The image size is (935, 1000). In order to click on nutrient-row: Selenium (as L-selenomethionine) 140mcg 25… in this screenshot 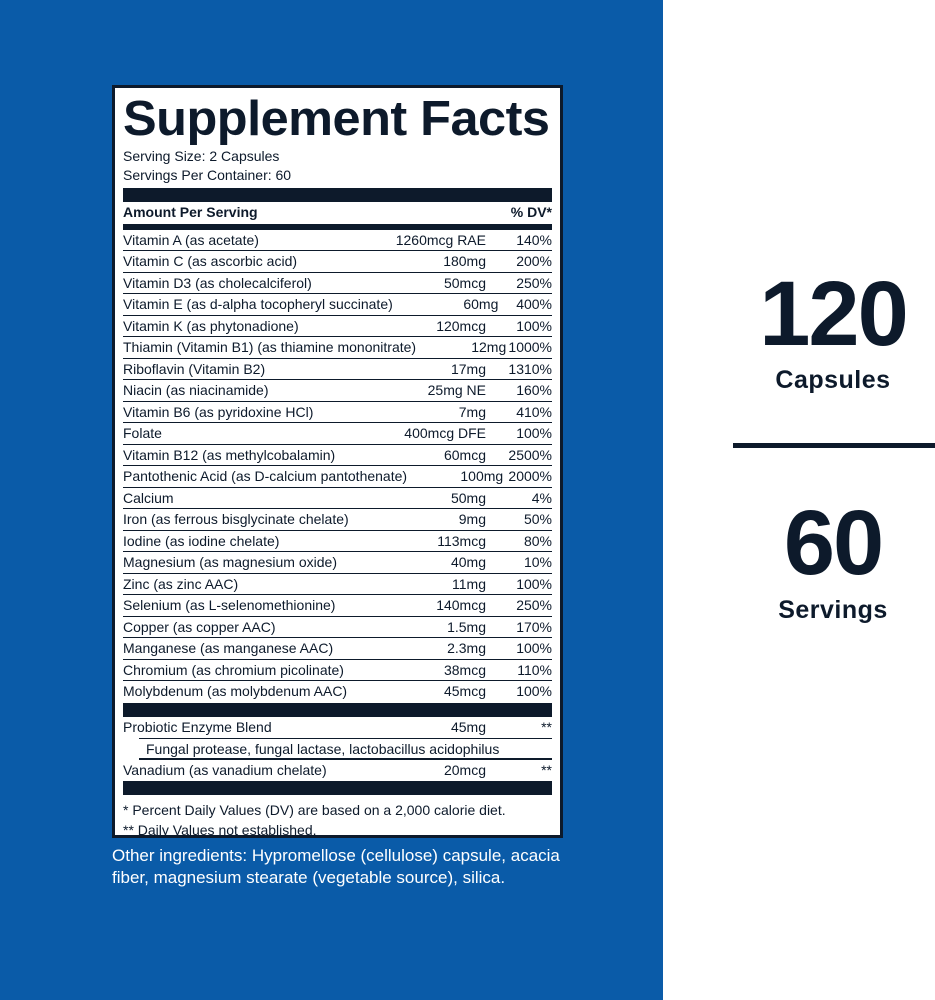, I will do `click(337, 606)`.